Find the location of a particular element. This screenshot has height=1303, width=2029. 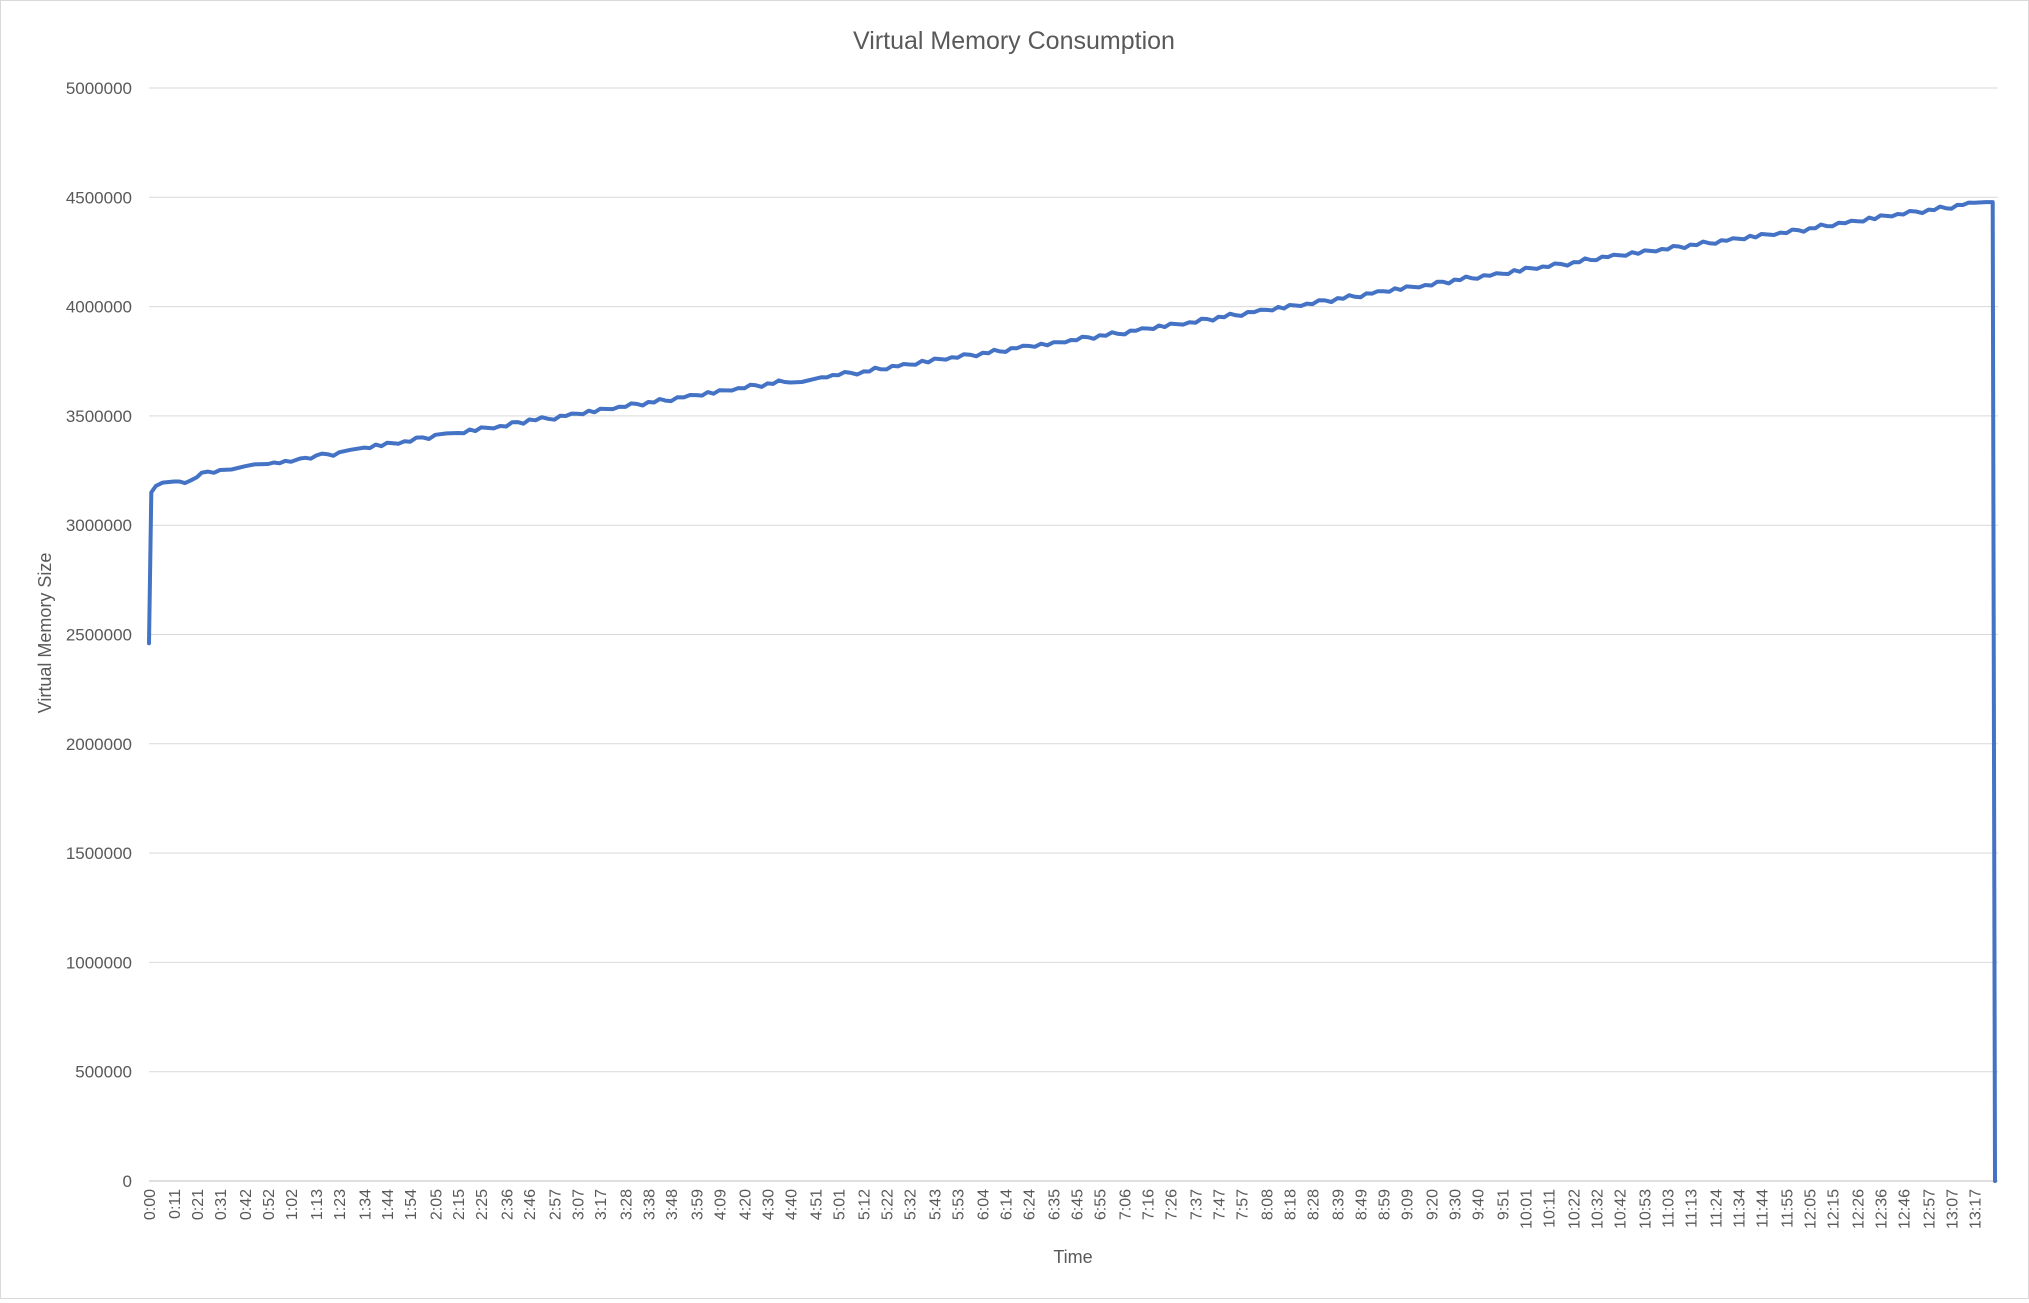

x-tick-label: 12:46 is located at coordinates (1904, 1209).